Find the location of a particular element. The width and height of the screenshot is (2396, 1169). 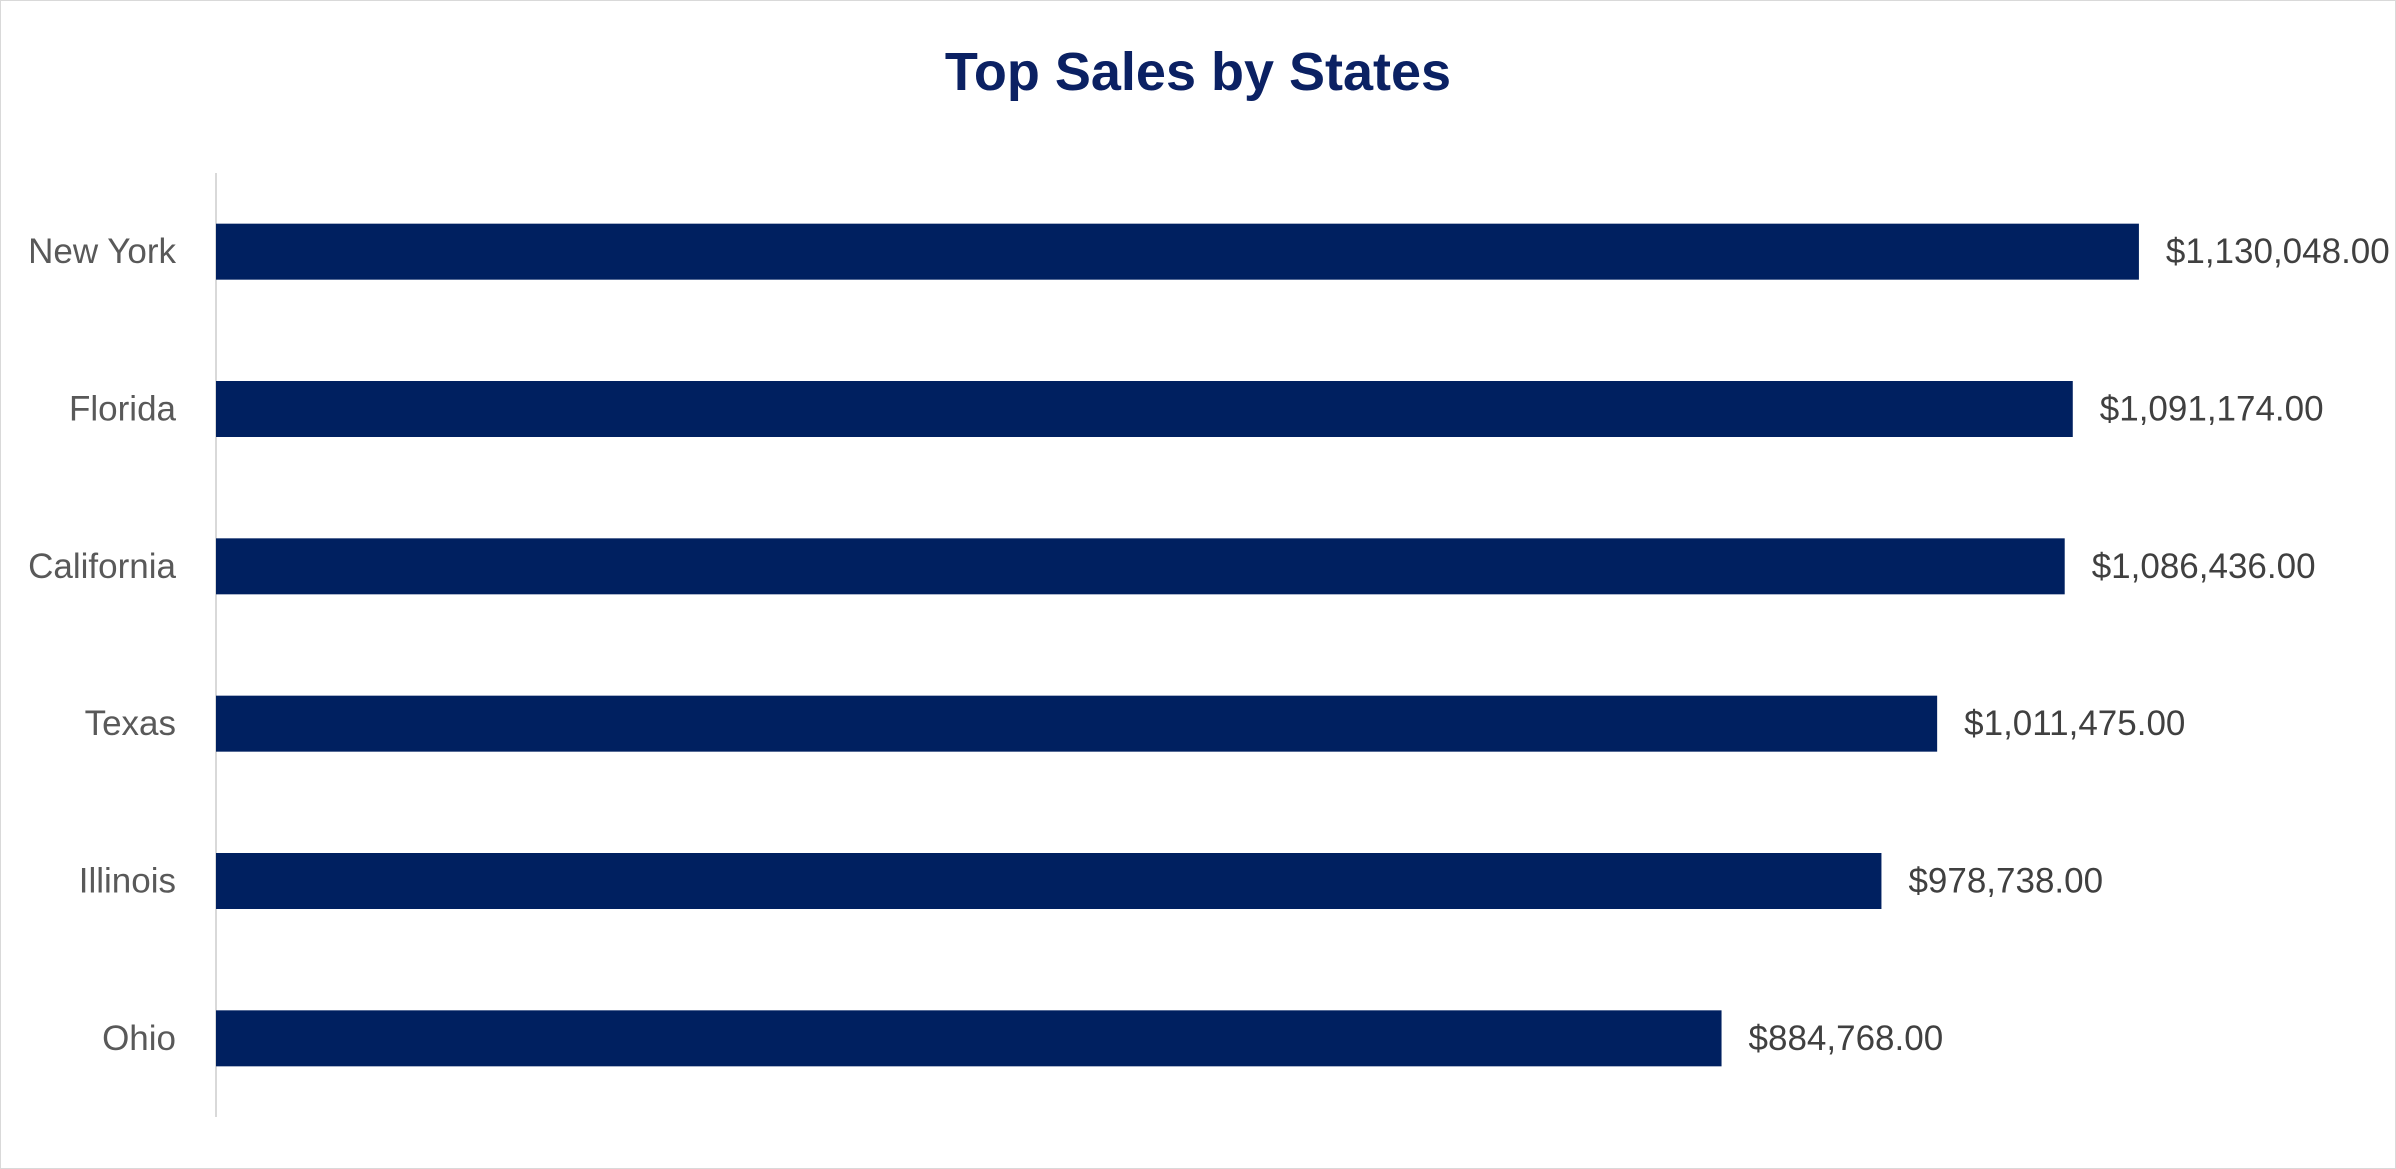

category-label: Ohio is located at coordinates (139, 1038).